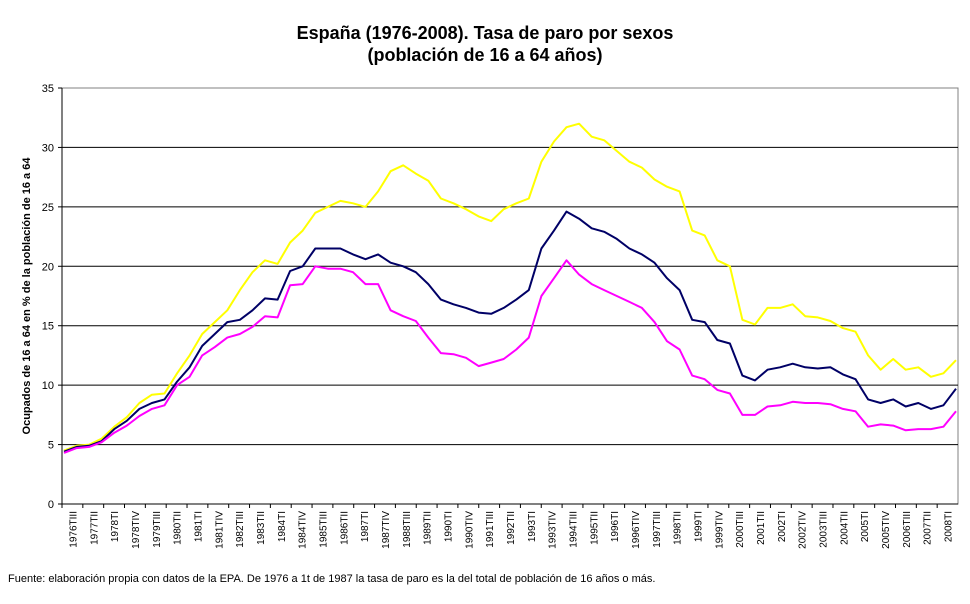  I want to click on x-tick-label: 1999TIV, so click(719, 530).